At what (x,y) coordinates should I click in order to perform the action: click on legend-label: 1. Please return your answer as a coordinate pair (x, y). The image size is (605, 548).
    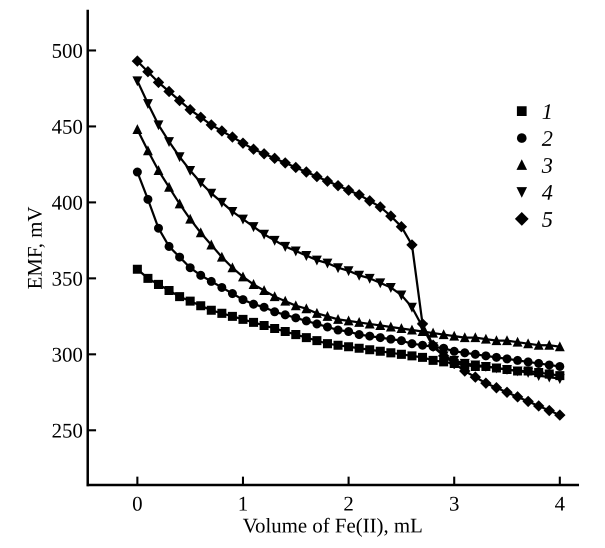
    Looking at the image, I should click on (546, 111).